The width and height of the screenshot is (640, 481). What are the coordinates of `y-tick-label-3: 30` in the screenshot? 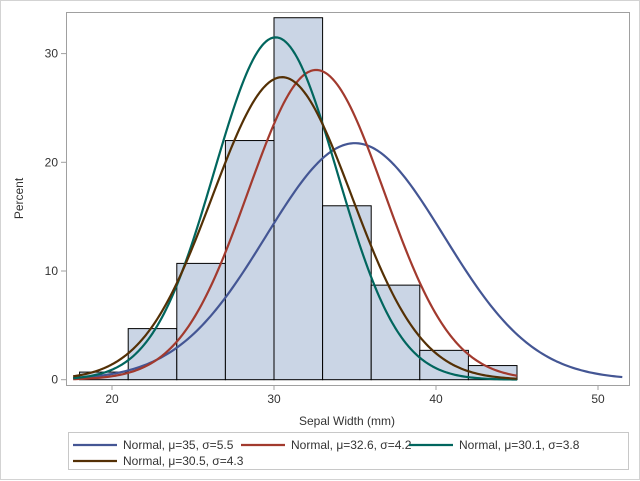 It's located at (52, 54).